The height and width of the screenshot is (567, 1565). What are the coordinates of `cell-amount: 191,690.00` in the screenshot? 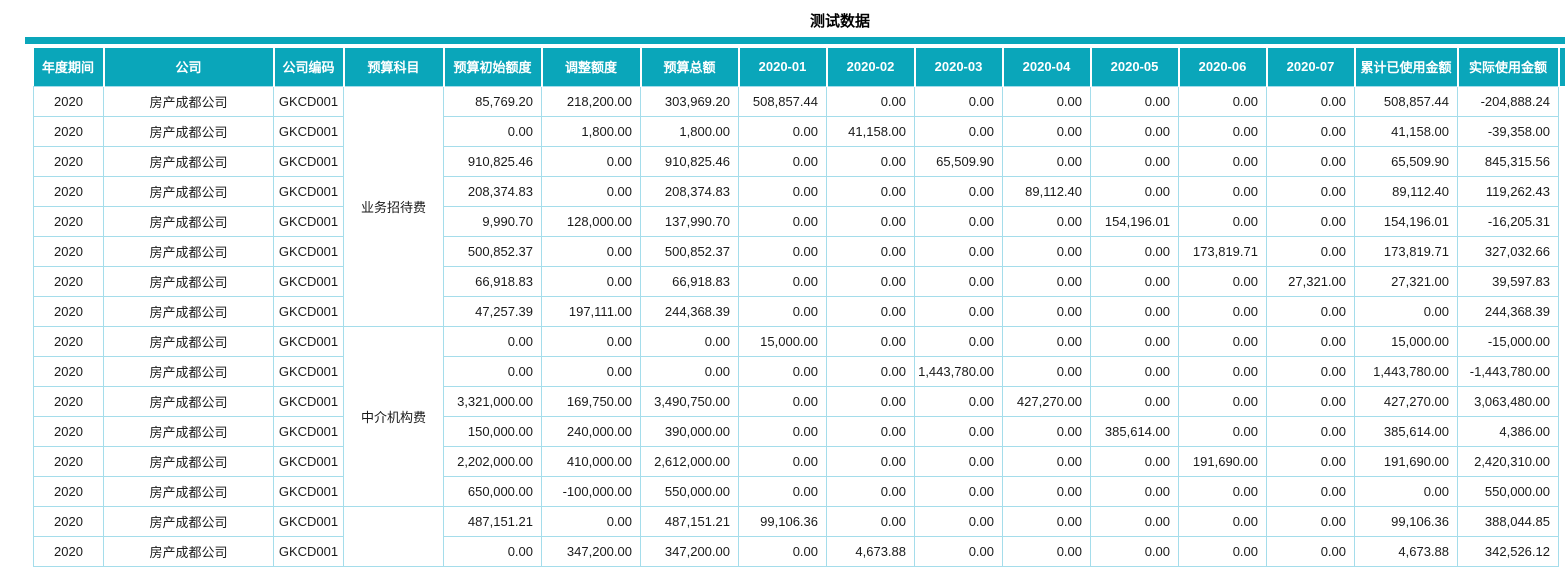 It's located at (1223, 461).